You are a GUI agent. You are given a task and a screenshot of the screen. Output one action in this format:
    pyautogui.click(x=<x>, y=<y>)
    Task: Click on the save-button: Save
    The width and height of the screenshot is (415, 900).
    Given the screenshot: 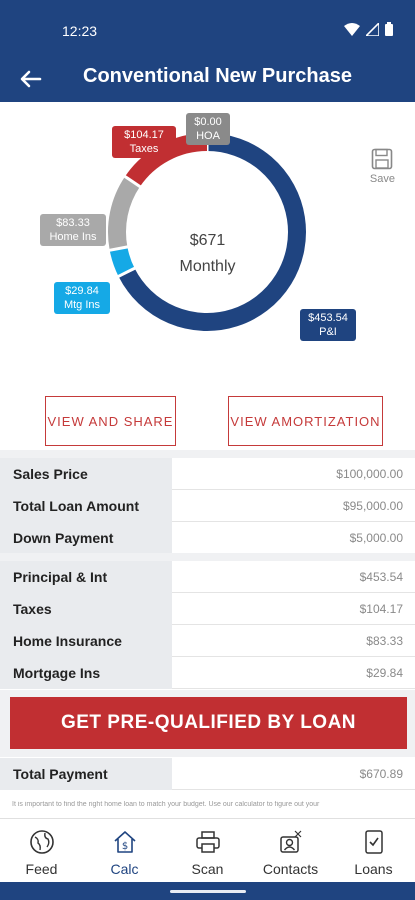 What is the action you would take?
    pyautogui.click(x=382, y=166)
    